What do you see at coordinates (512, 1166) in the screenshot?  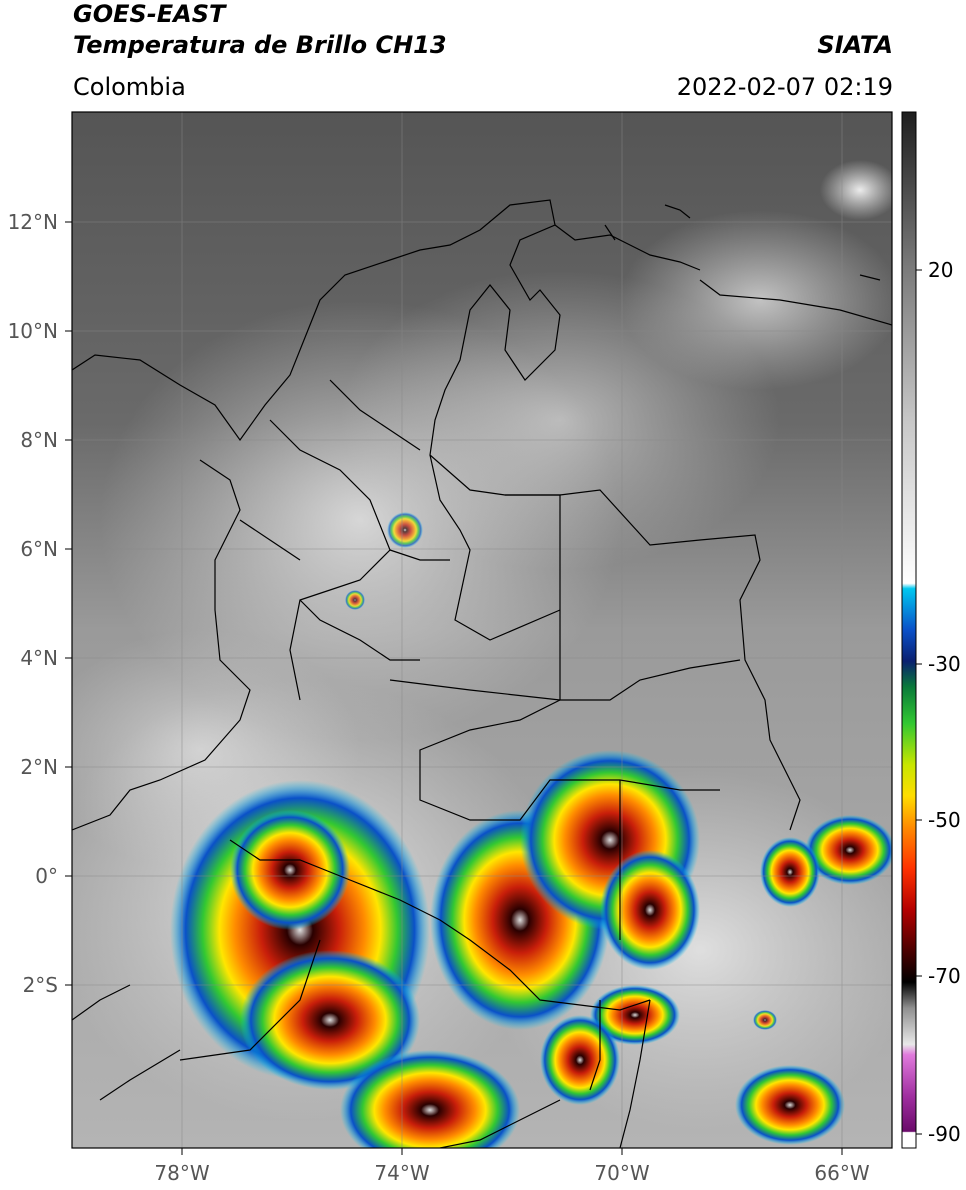 I see `lon-axis: 78°W 74°W 70°W 66°W` at bounding box center [512, 1166].